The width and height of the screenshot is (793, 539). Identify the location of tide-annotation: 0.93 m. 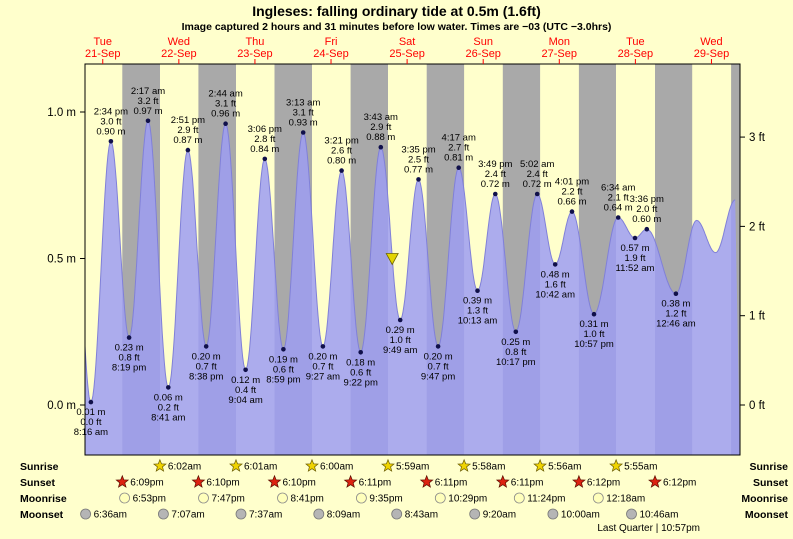
(303, 123).